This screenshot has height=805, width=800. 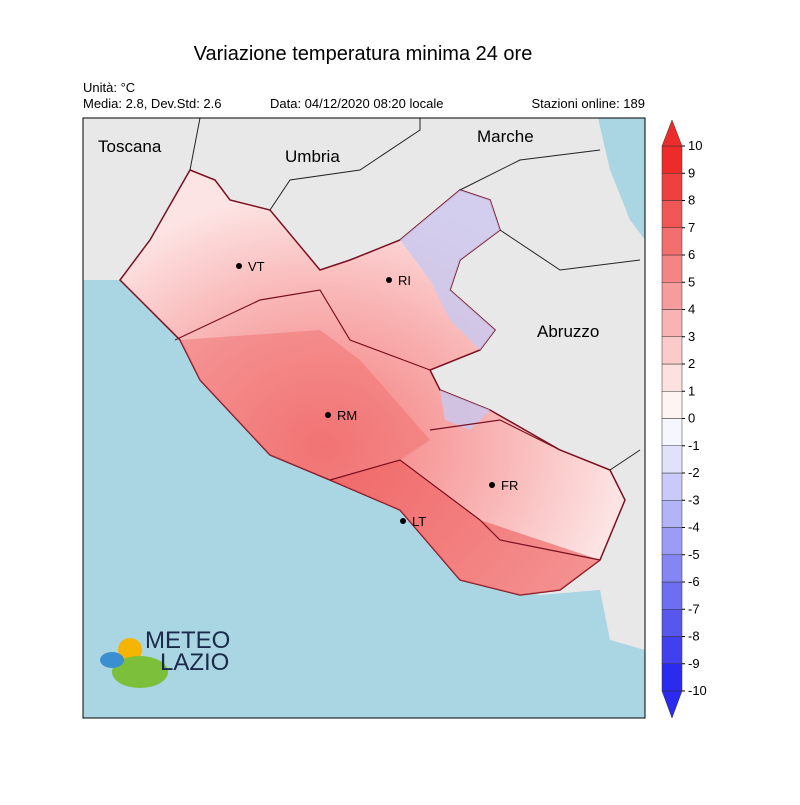 I want to click on colorbar-tick-label: -3, so click(x=694, y=499).